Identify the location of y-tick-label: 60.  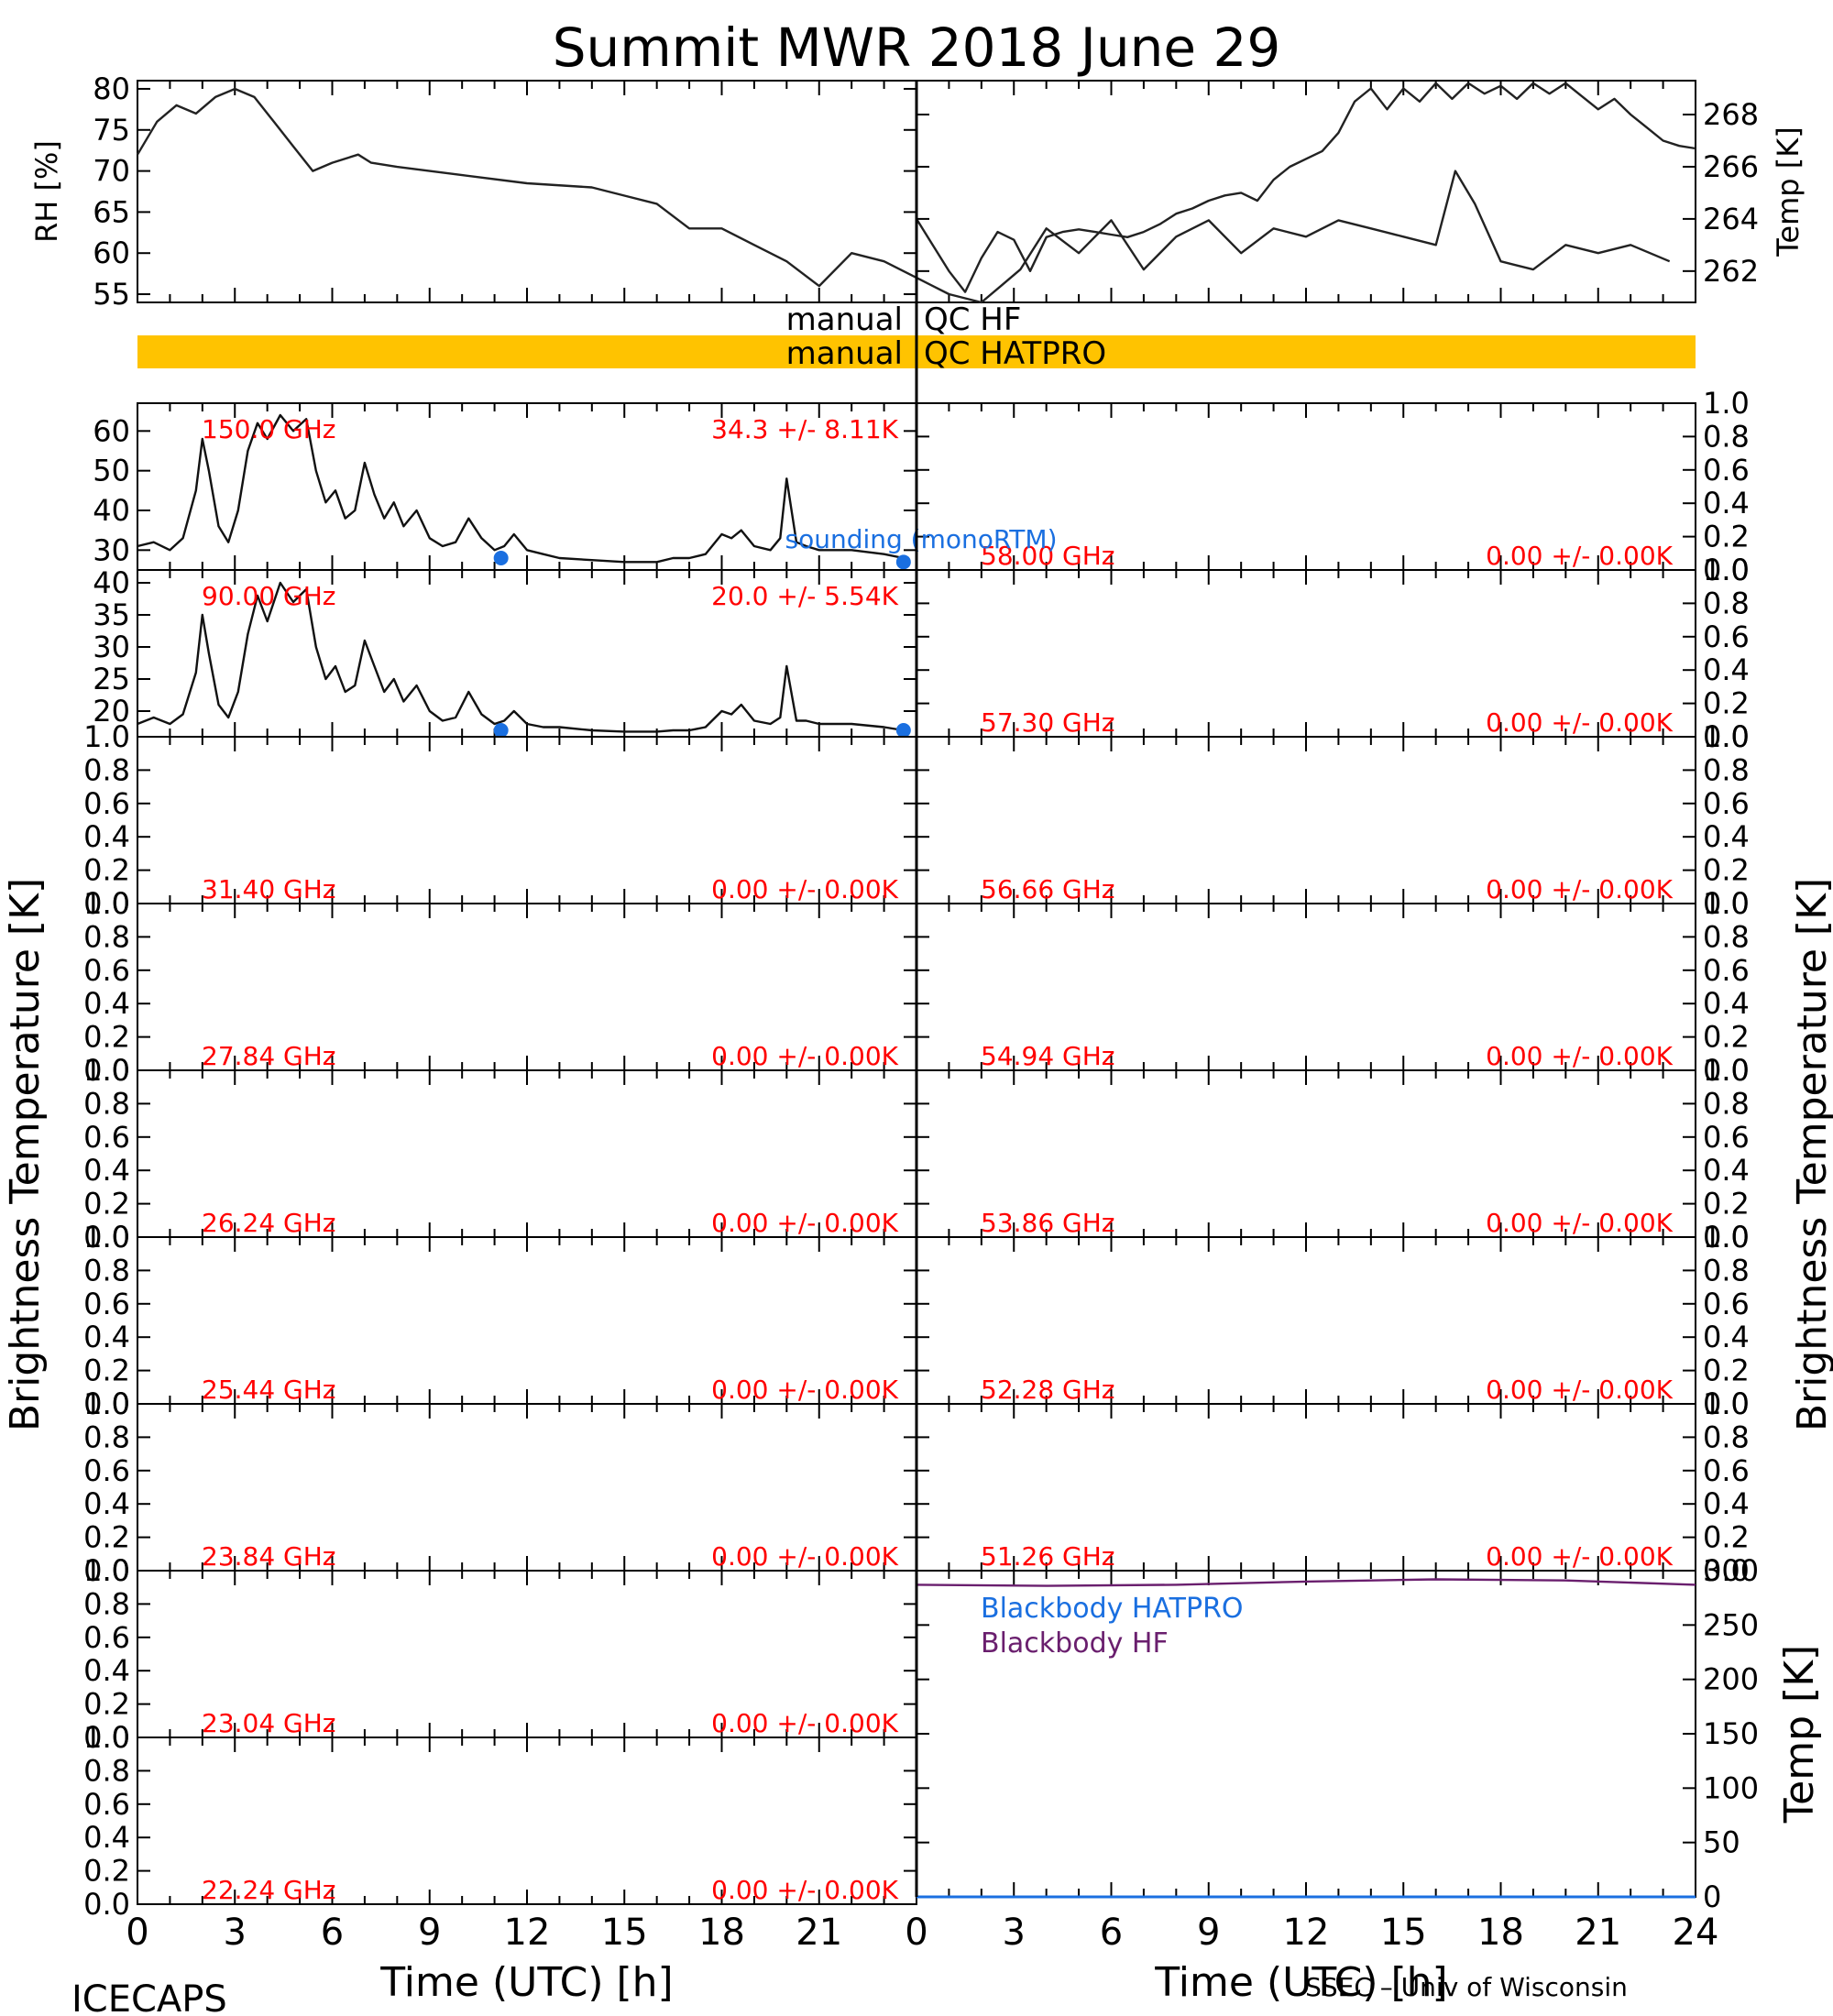
(111, 253).